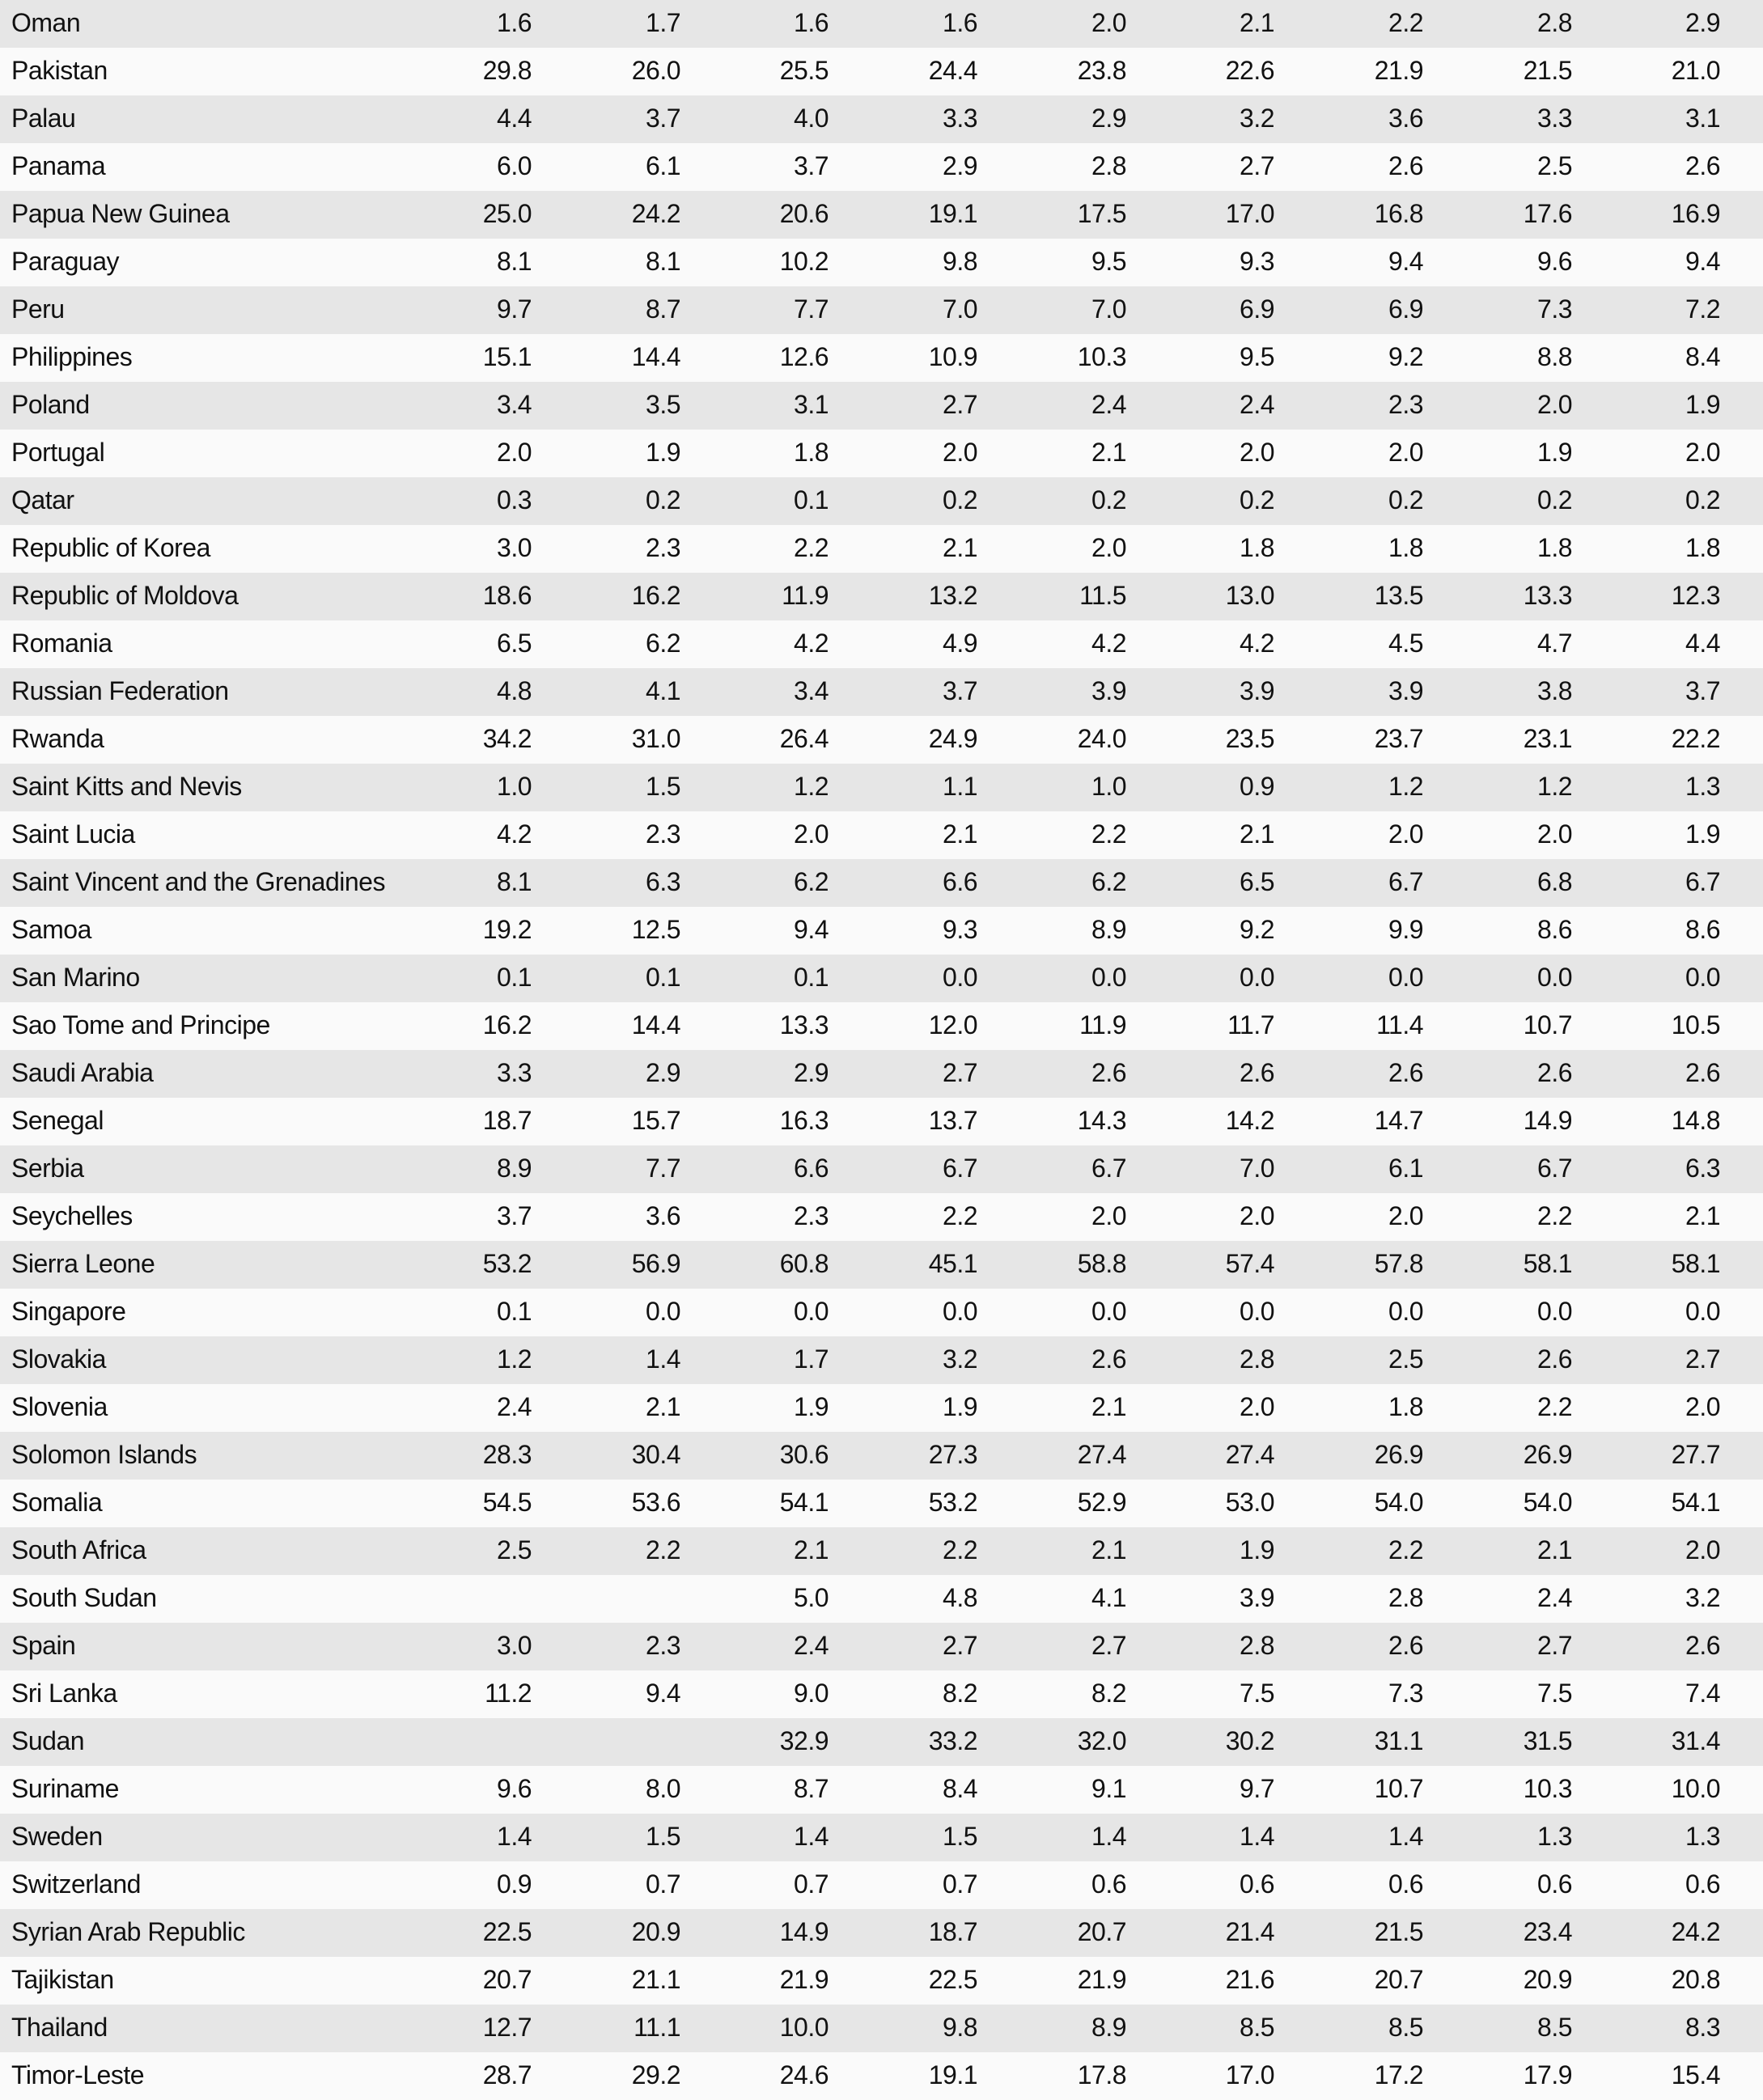 Image resolution: width=1763 pixels, height=2100 pixels. What do you see at coordinates (1257, 119) in the screenshot?
I see `value-cell: 3.2` at bounding box center [1257, 119].